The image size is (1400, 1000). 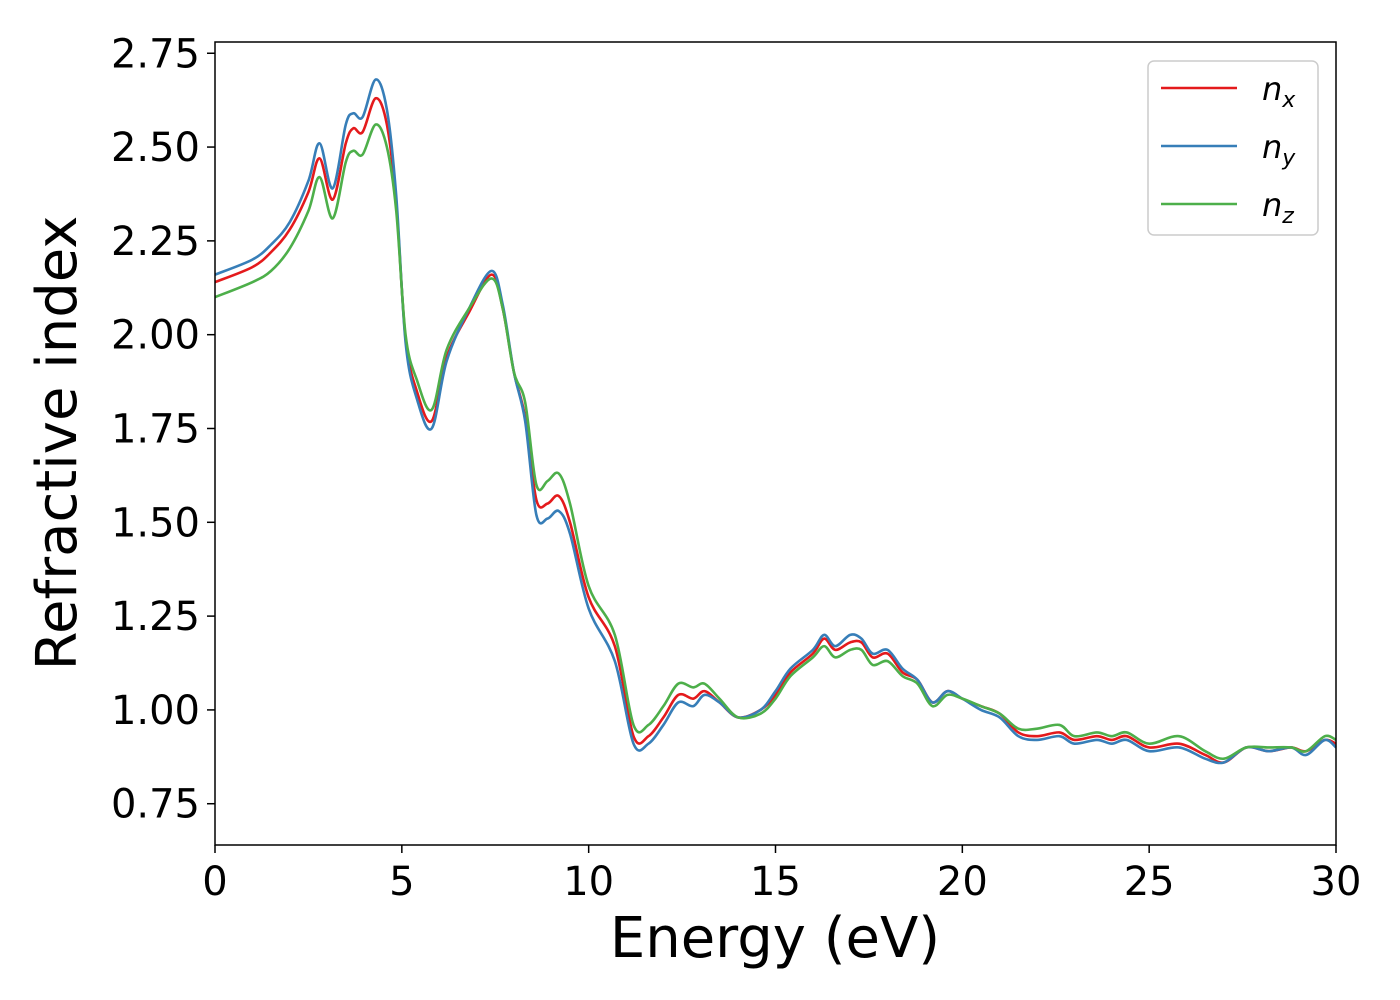 I want to click on x-tick-label: 25, so click(x=1149, y=882).